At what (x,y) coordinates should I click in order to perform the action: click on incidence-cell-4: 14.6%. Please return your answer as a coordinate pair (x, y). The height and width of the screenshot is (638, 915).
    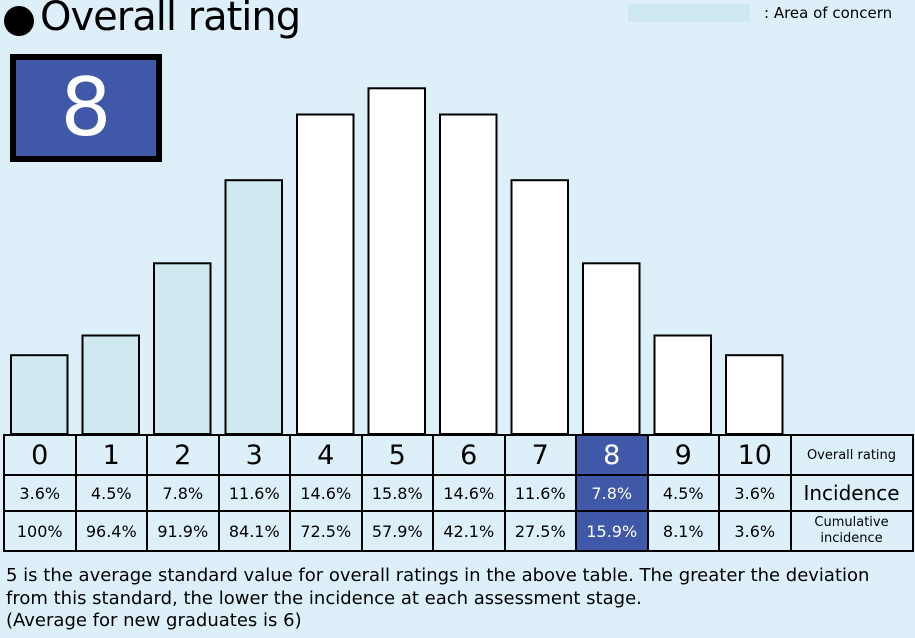
    Looking at the image, I should click on (326, 493).